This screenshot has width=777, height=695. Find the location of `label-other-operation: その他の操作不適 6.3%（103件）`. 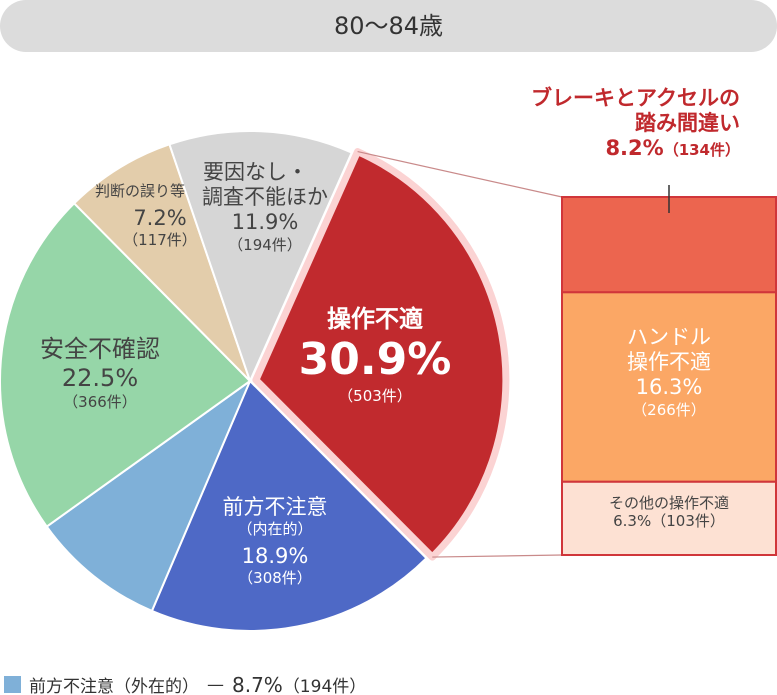

label-other-operation: その他の操作不適 6.3%（103件） is located at coordinates (669, 512).